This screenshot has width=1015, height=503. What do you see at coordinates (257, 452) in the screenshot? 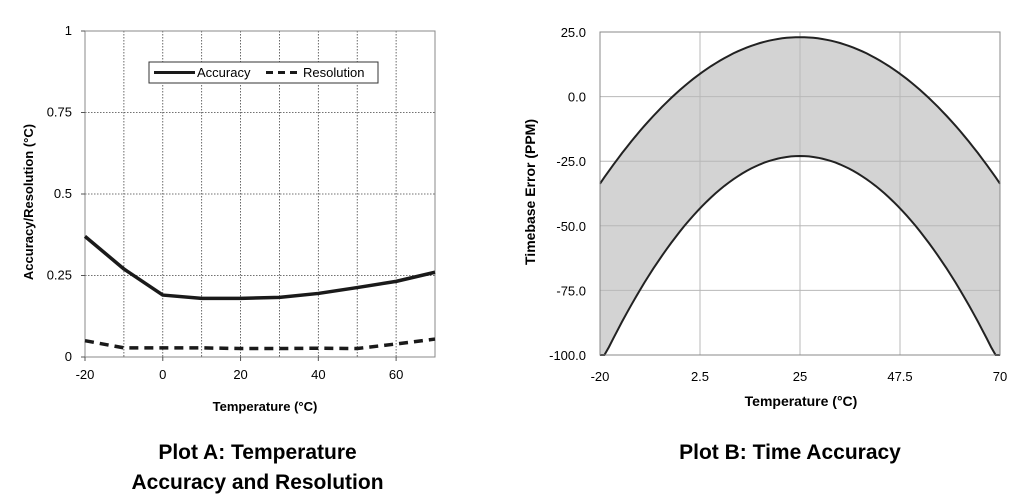
I see `plot-a-caption-line1: Plot A: Temperature` at bounding box center [257, 452].